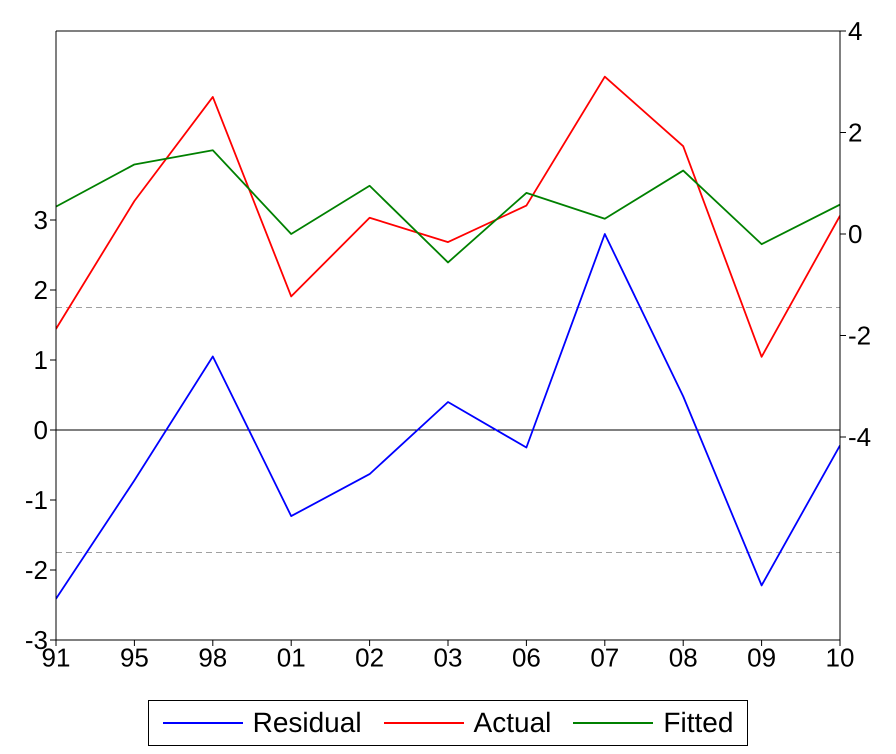 This screenshot has width=896, height=754. Describe the element at coordinates (860, 437) in the screenshot. I see `y2-tick-label: -4` at that location.